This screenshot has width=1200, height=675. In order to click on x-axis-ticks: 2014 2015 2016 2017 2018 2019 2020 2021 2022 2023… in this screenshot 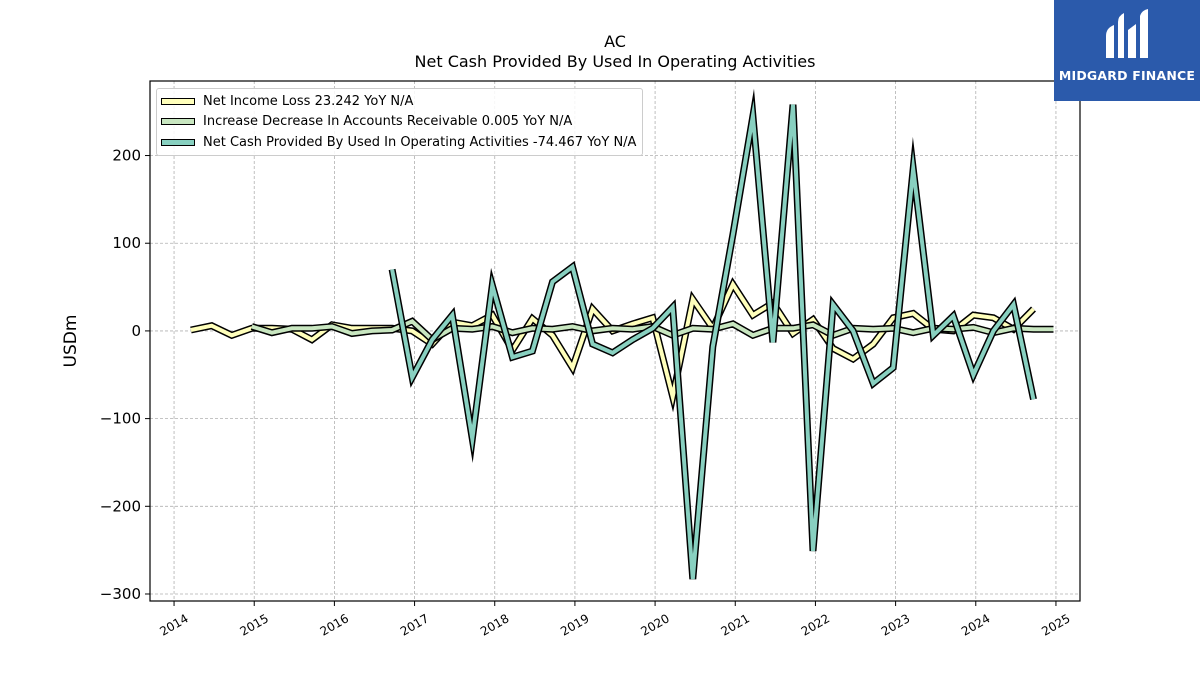, I will do `click(615, 620)`.